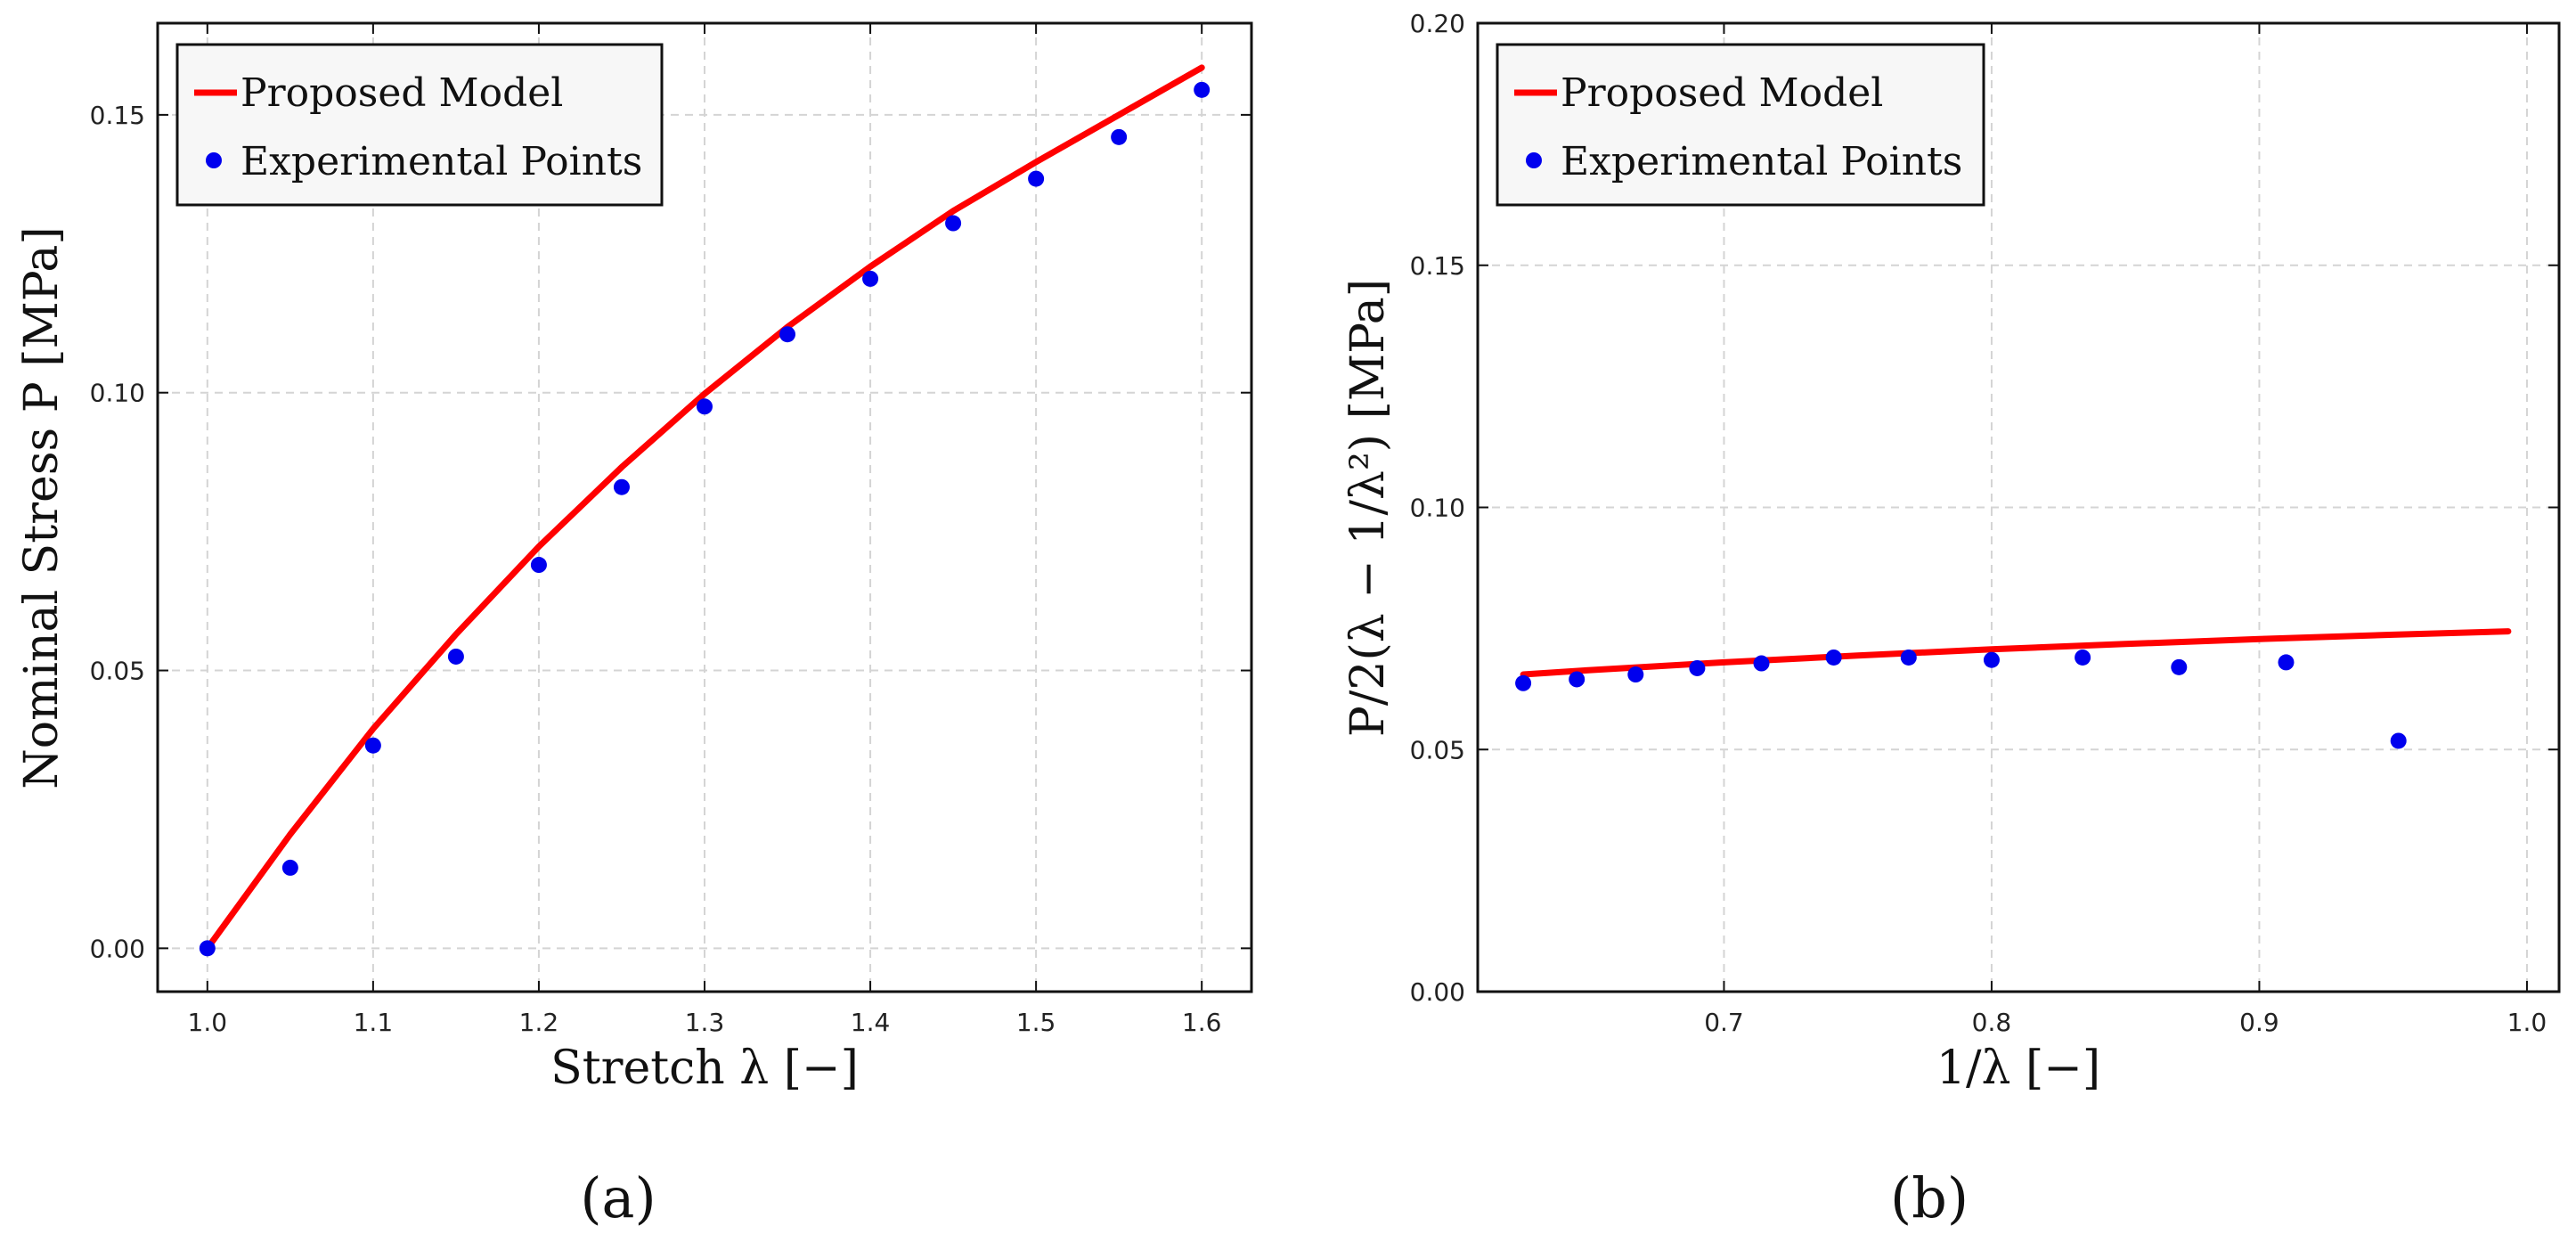 This screenshot has width=2576, height=1242. What do you see at coordinates (1992, 1023) in the screenshot?
I see `x-tick-label: 0.8` at bounding box center [1992, 1023].